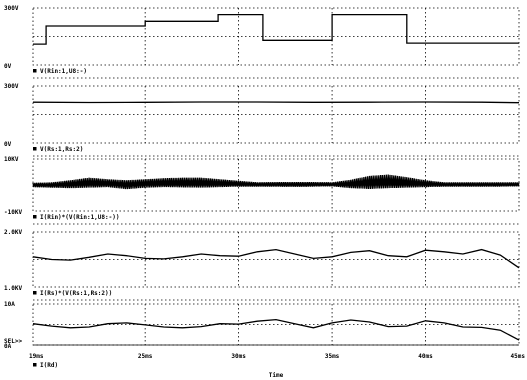 This screenshot has height=380, width=527. What do you see at coordinates (49, 365) in the screenshot?
I see `trace-label-p5: I(Rd)` at bounding box center [49, 365].